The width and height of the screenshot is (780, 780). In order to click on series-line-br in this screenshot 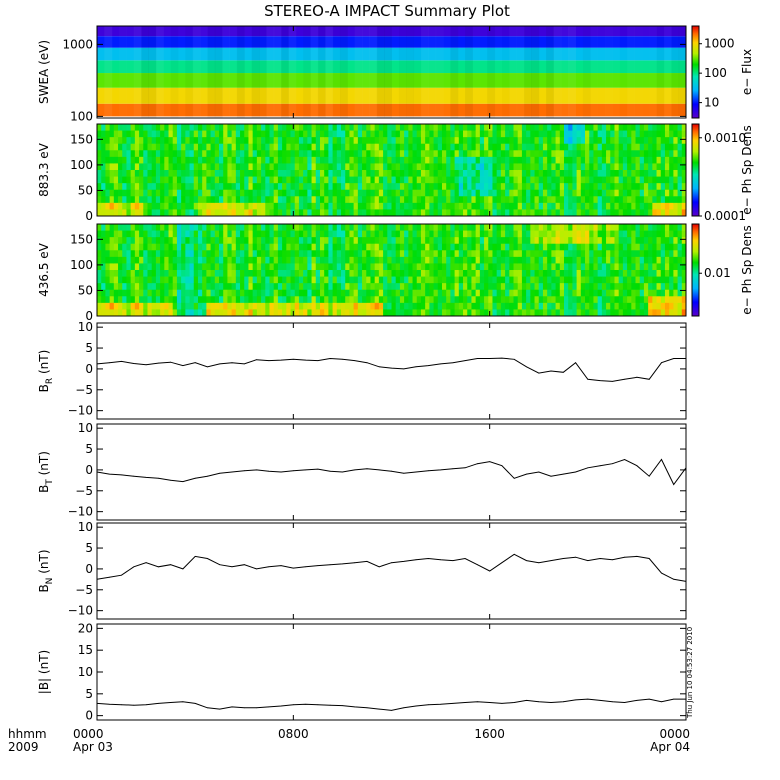, I will do `click(391, 369)`.